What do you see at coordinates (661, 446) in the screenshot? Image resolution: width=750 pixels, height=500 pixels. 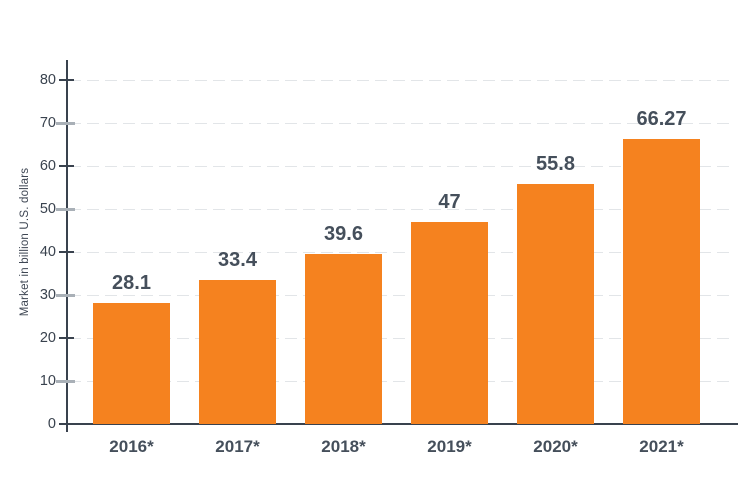 I see `x-category-label: 2021*` at bounding box center [661, 446].